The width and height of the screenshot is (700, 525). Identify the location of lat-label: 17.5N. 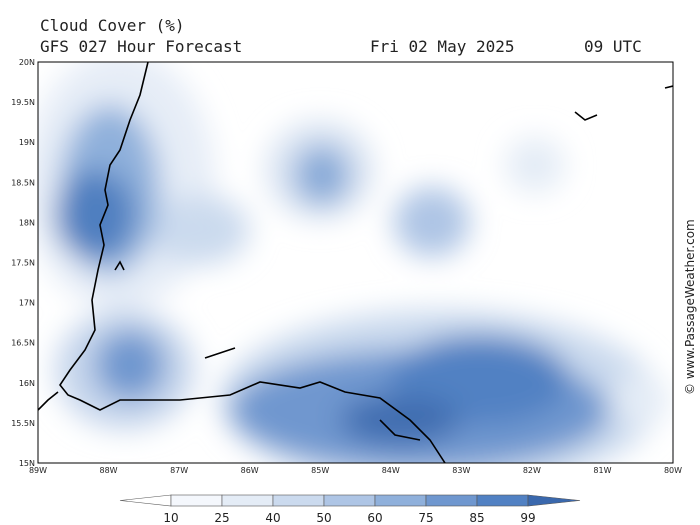
(23, 263).